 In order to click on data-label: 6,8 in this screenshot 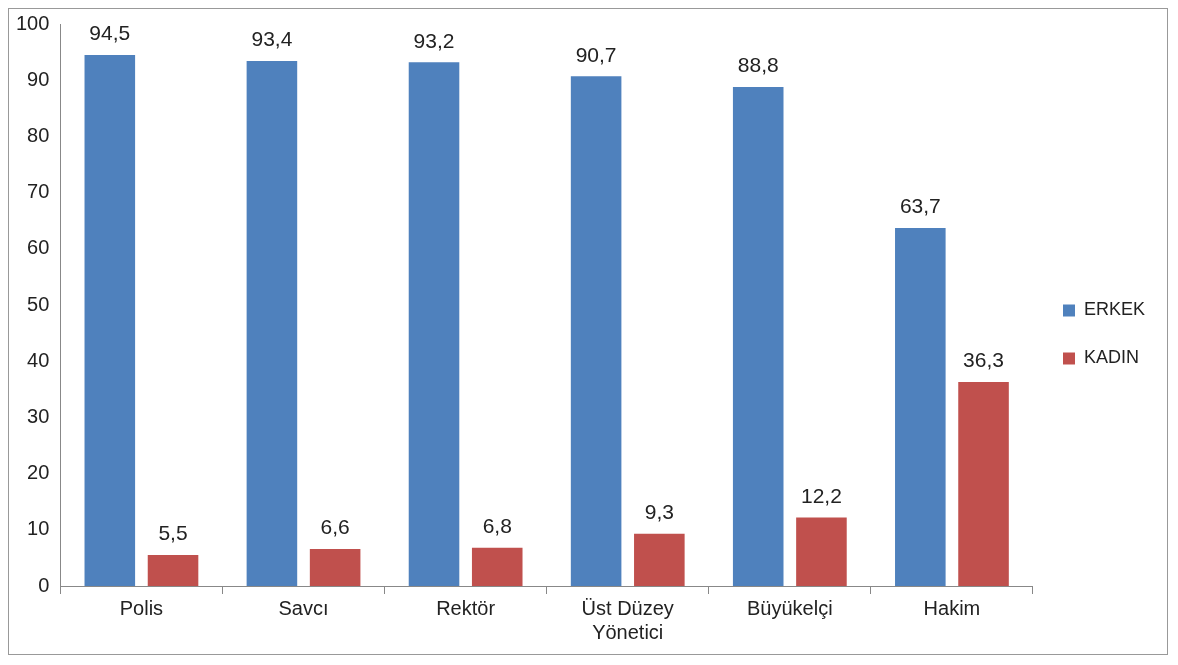, I will do `click(497, 526)`.